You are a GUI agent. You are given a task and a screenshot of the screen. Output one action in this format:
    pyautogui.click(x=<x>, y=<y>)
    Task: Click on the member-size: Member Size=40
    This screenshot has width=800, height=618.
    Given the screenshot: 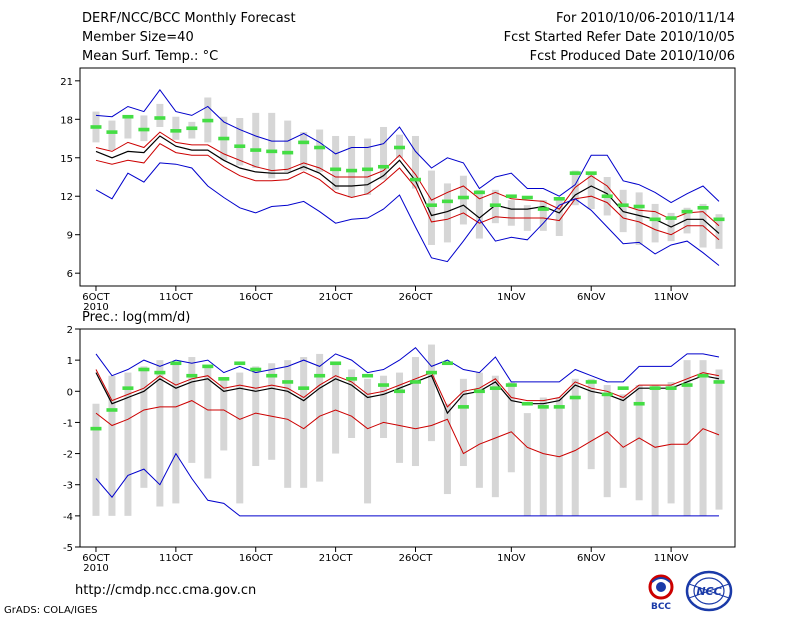 What is the action you would take?
    pyautogui.click(x=138, y=37)
    